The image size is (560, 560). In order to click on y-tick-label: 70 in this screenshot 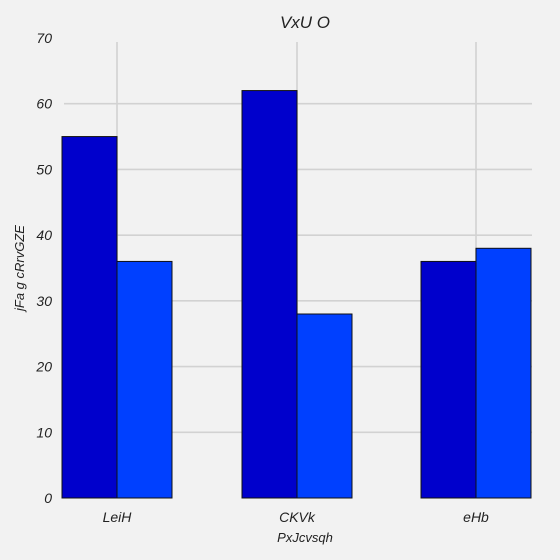, I will do `click(44, 38)`.